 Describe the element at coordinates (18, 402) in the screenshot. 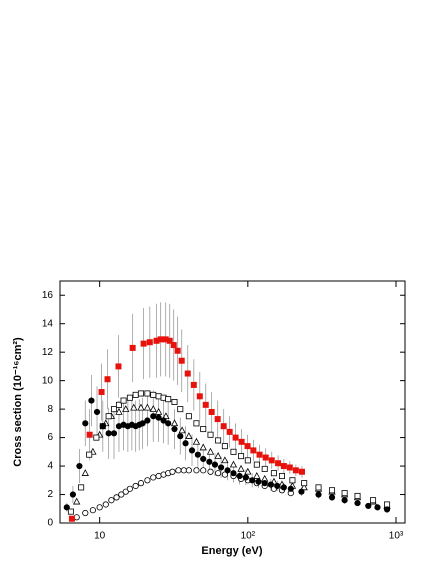

I see `y-axis-title: Cross section (10⁻¹⁶cm²)` at that location.